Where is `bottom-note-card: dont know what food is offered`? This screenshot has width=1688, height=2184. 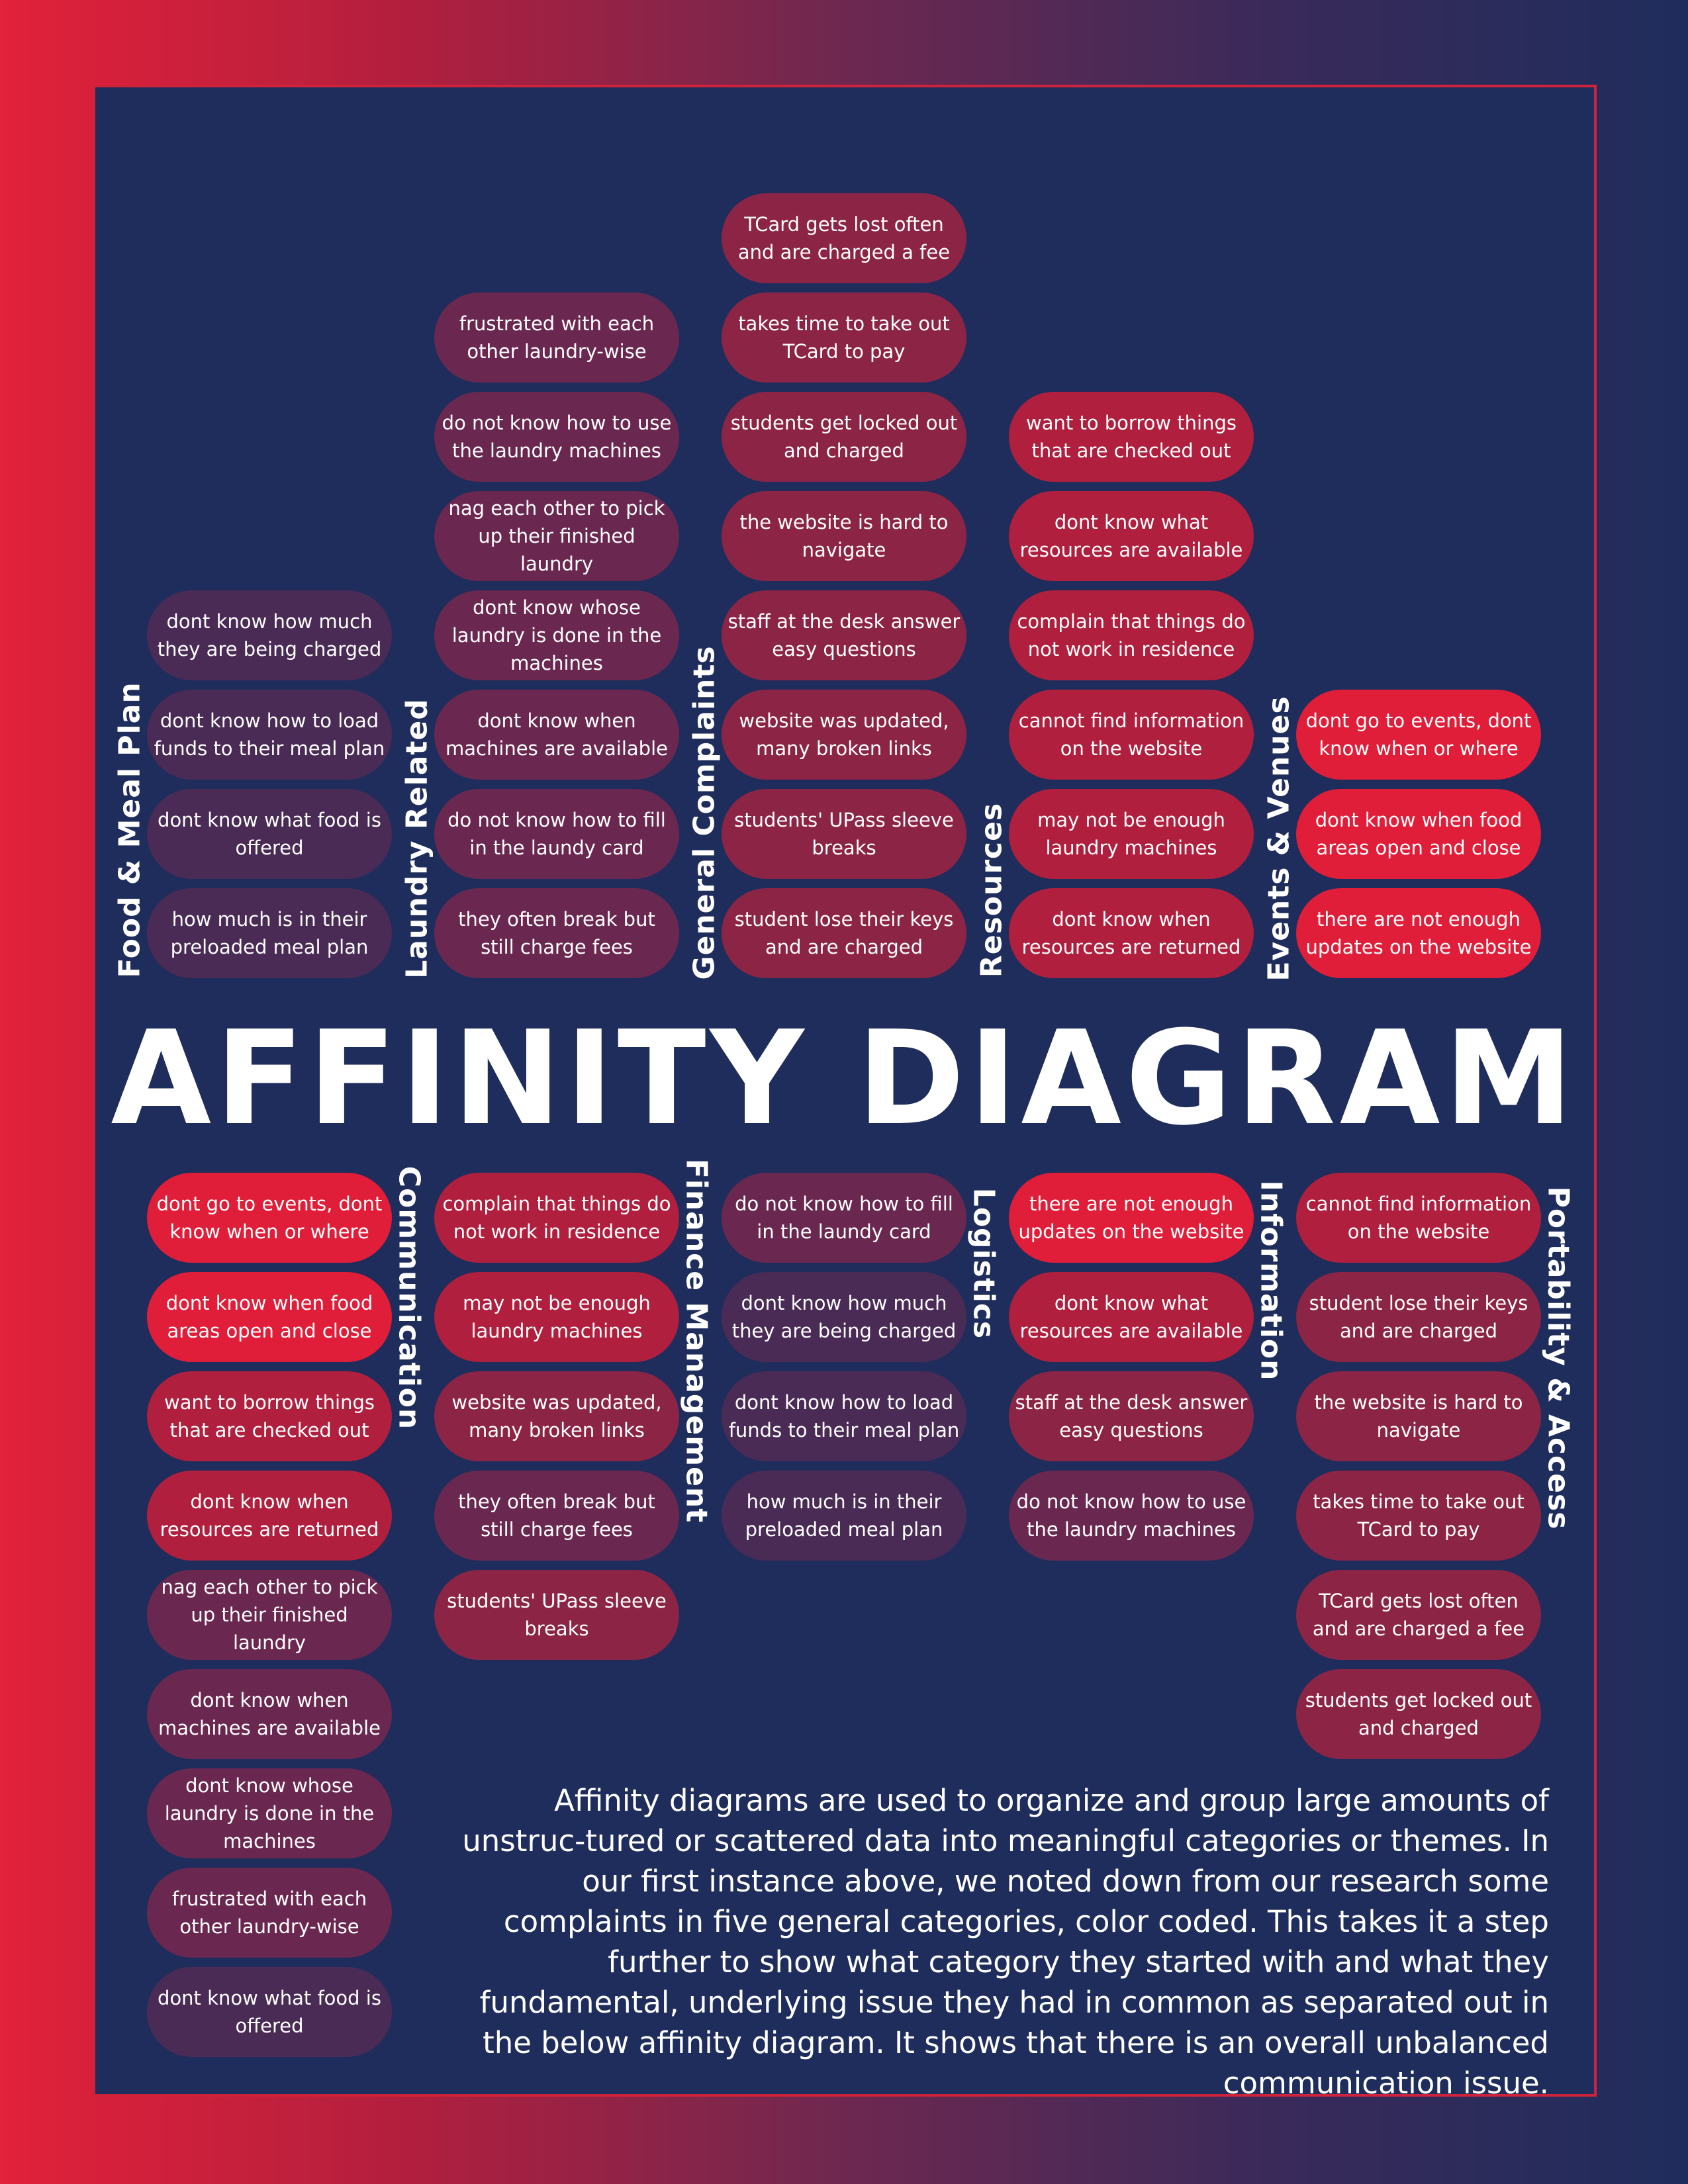 bottom-note-card: dont know what food is offered is located at coordinates (269, 2012).